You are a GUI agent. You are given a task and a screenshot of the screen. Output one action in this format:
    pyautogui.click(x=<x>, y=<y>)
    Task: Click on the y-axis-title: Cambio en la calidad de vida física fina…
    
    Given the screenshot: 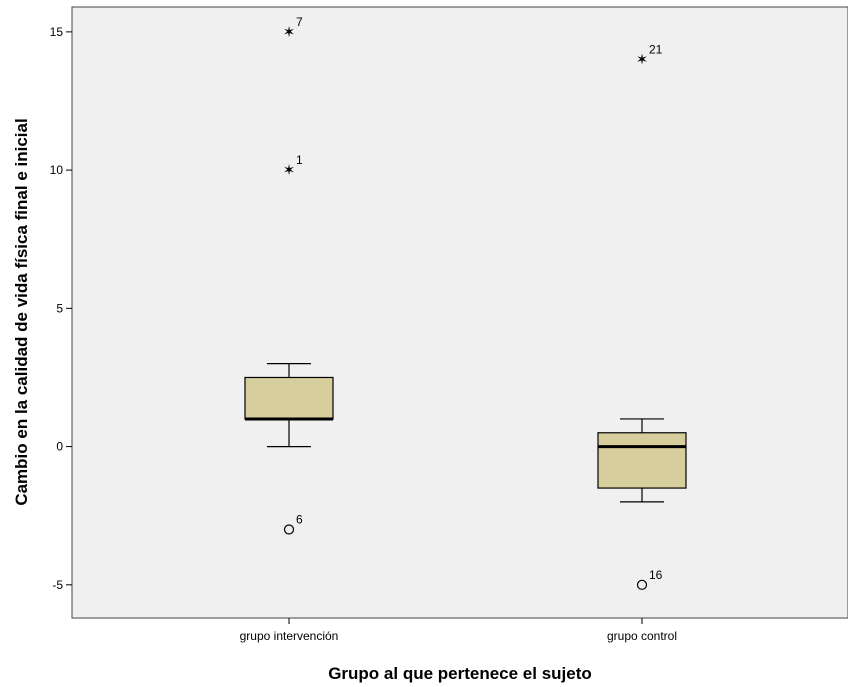 What is the action you would take?
    pyautogui.click(x=21, y=311)
    